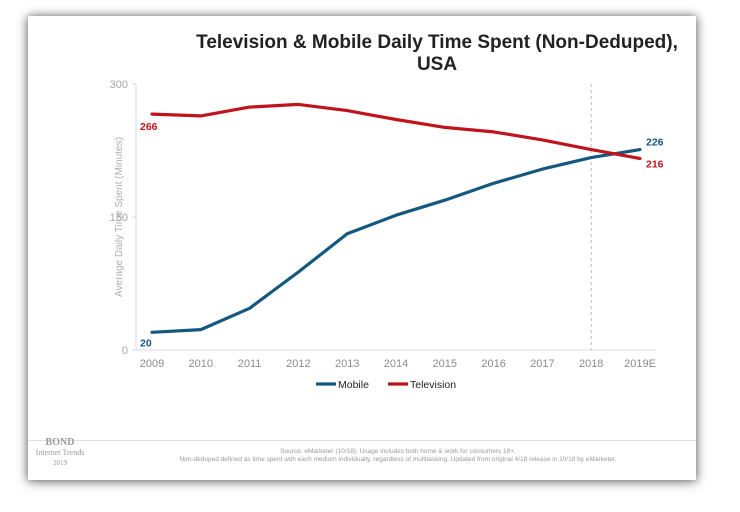 The height and width of the screenshot is (512, 740). Describe the element at coordinates (655, 164) in the screenshot. I see `data-label-end: 216` at that location.